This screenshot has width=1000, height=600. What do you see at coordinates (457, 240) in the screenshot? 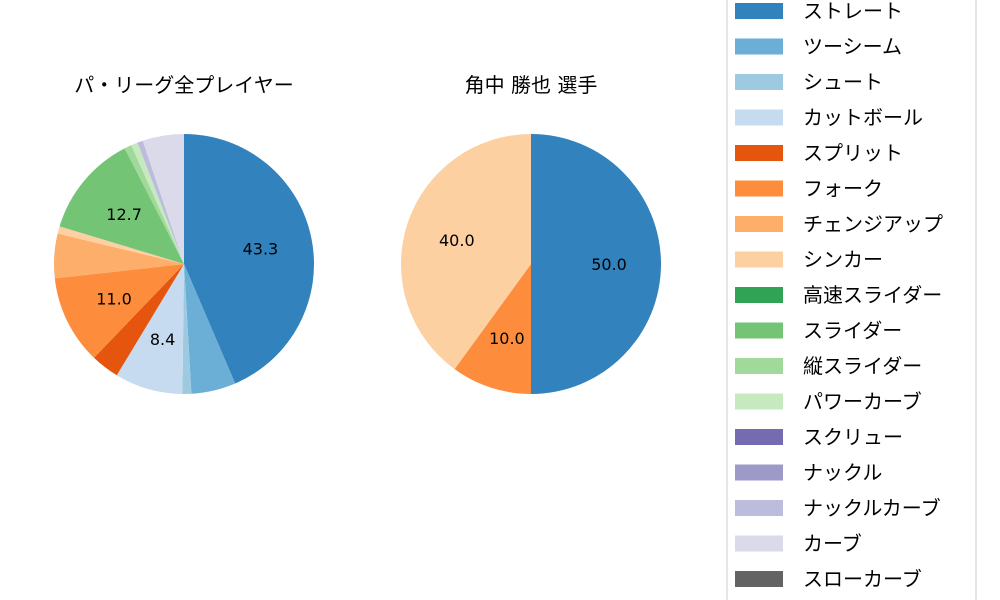
I see `slice-value-label: 40.0` at bounding box center [457, 240].